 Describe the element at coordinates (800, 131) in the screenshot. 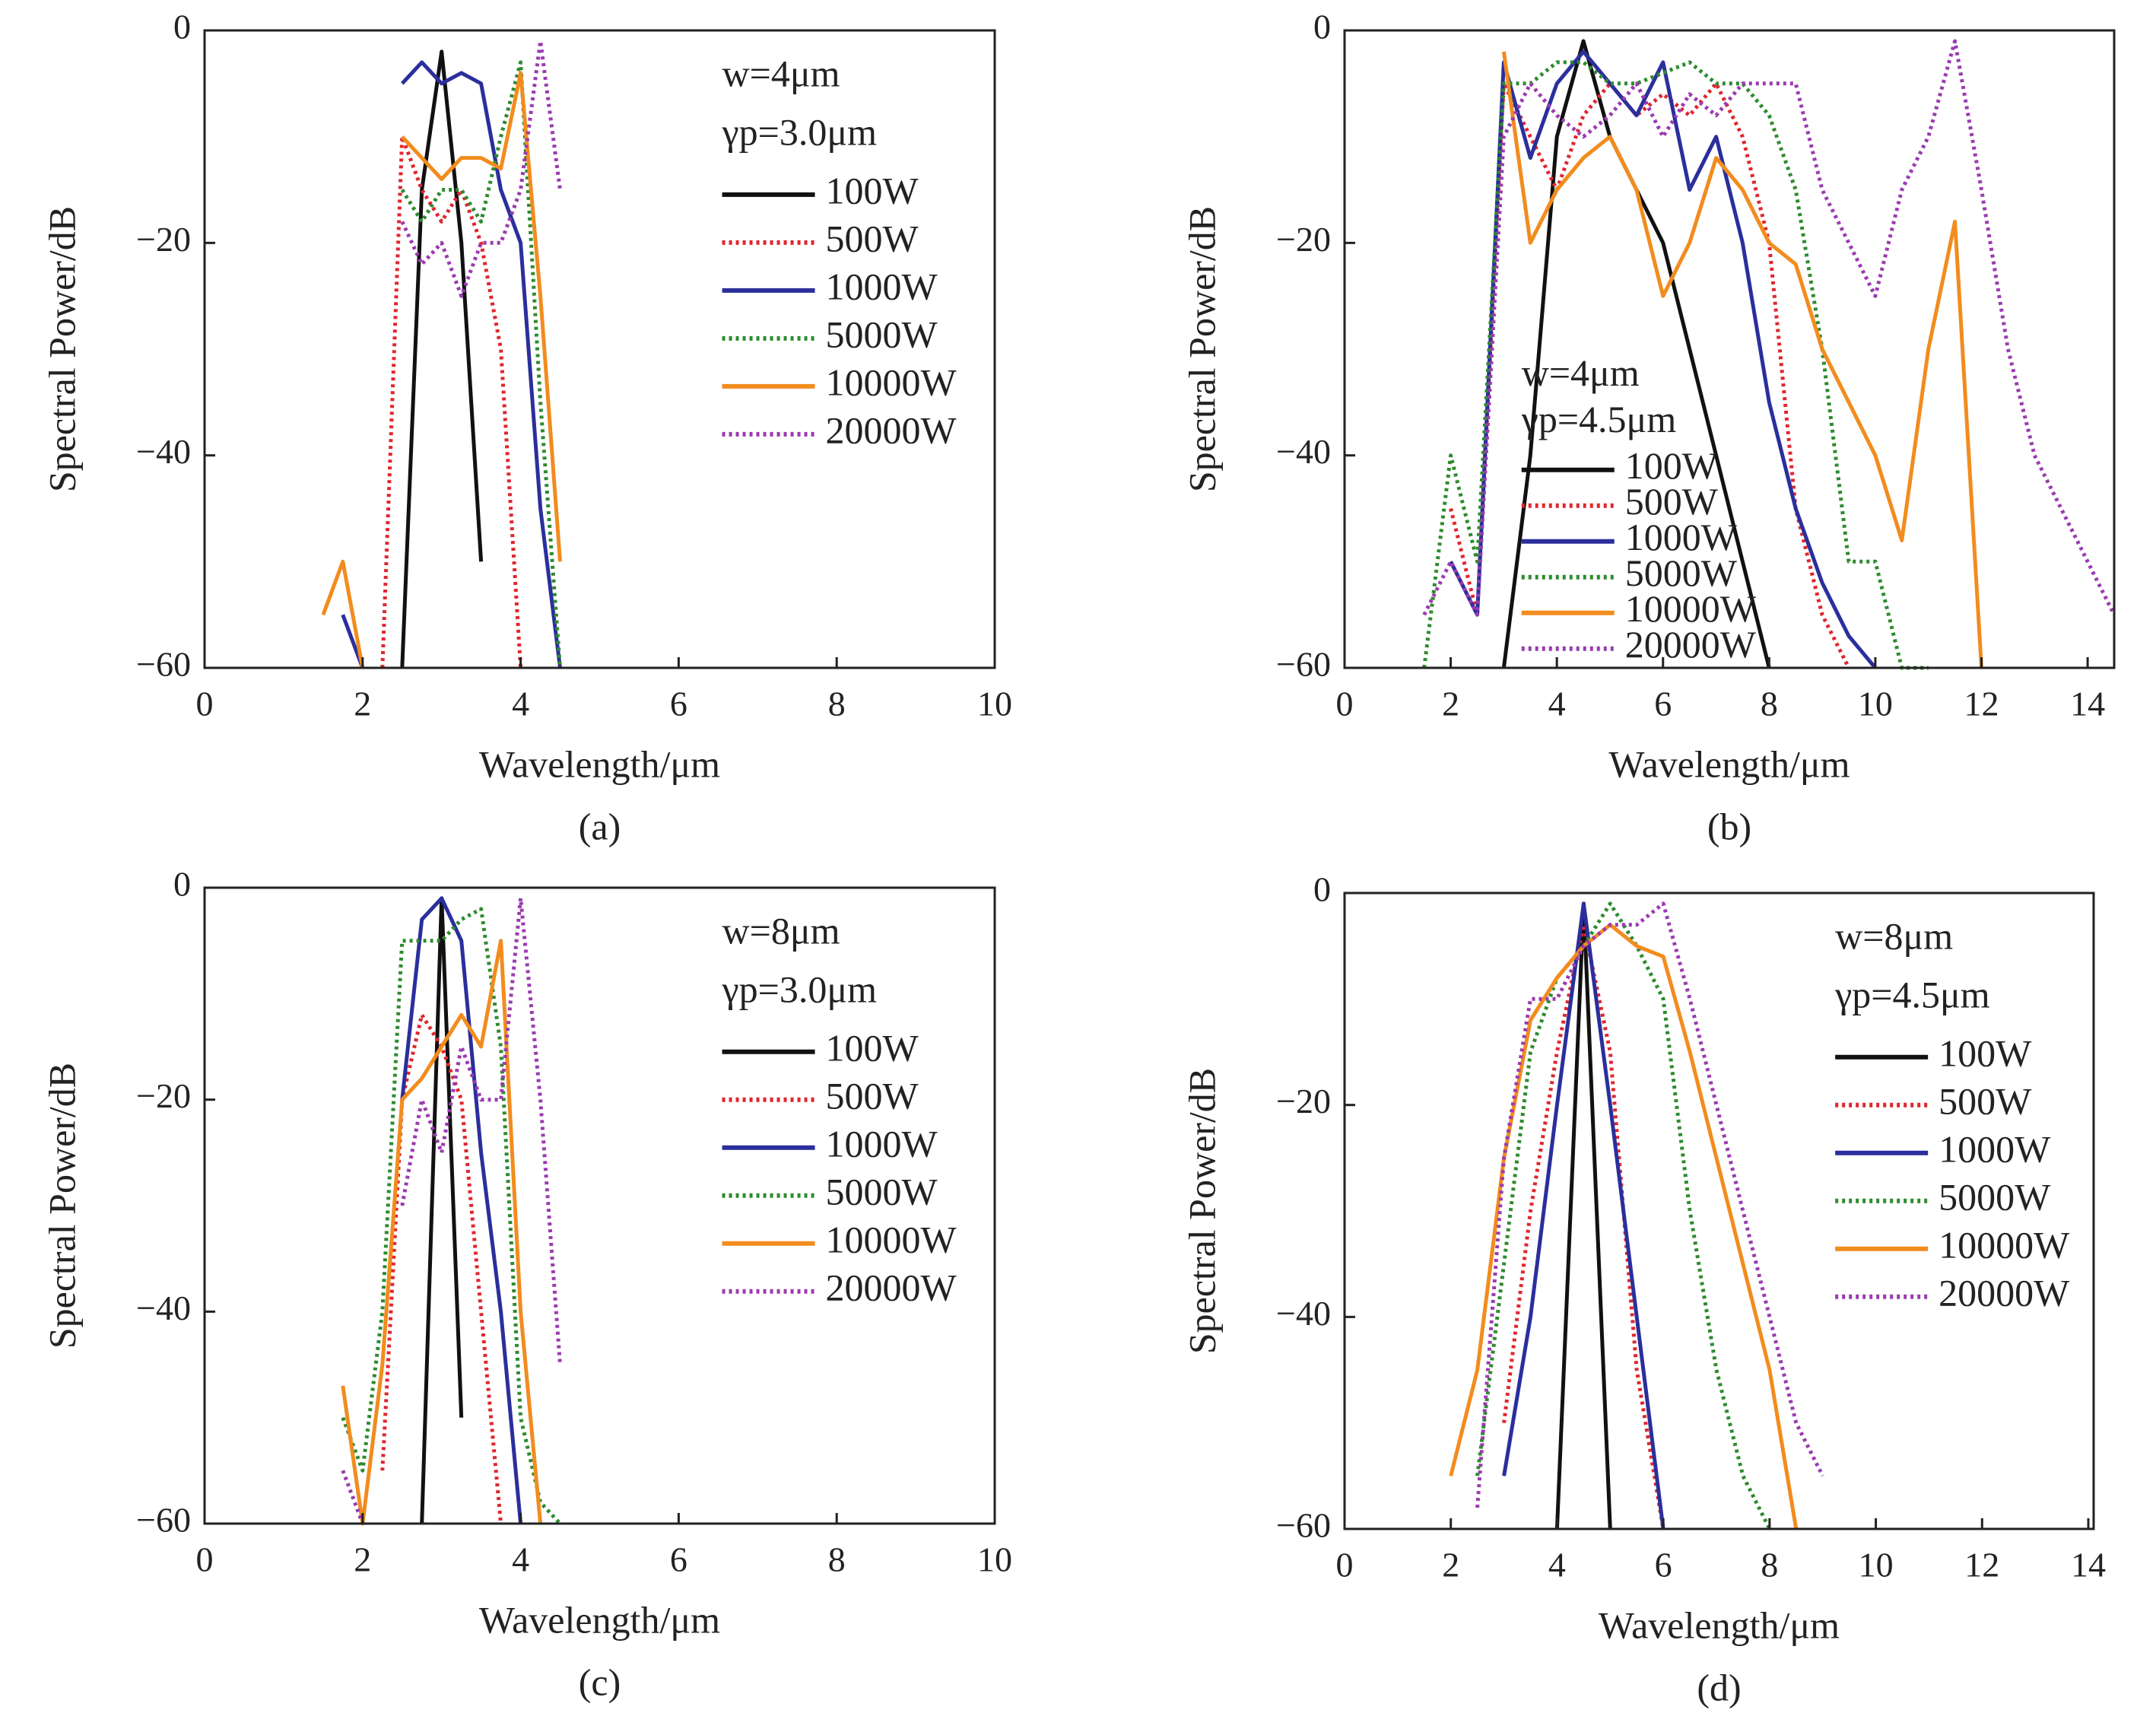

I see `legend-annotation: γp=3.0μm` at that location.